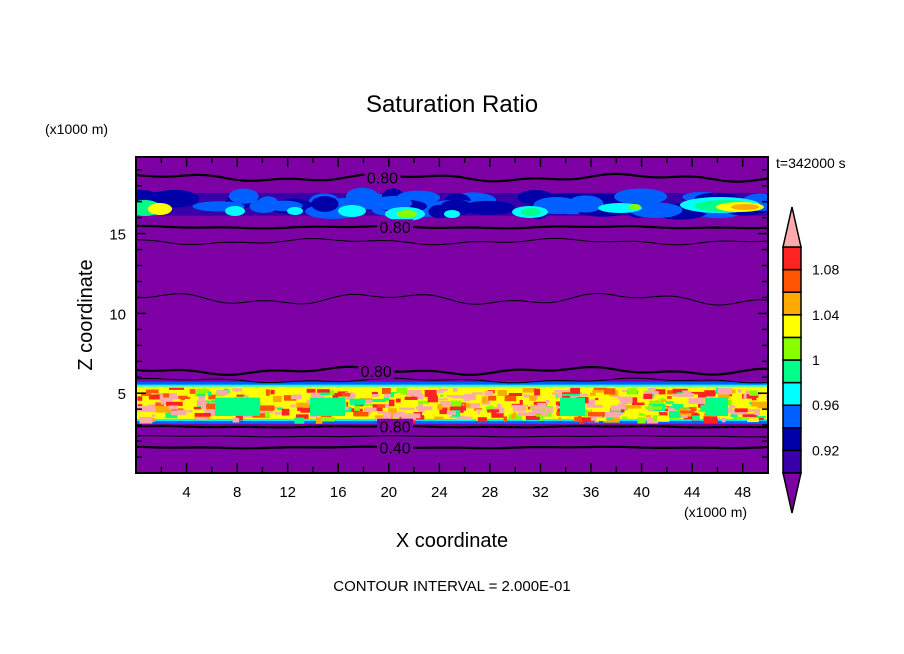 This screenshot has width=904, height=654. What do you see at coordinates (395, 428) in the screenshot?
I see `contour-label: 0.80` at bounding box center [395, 428].